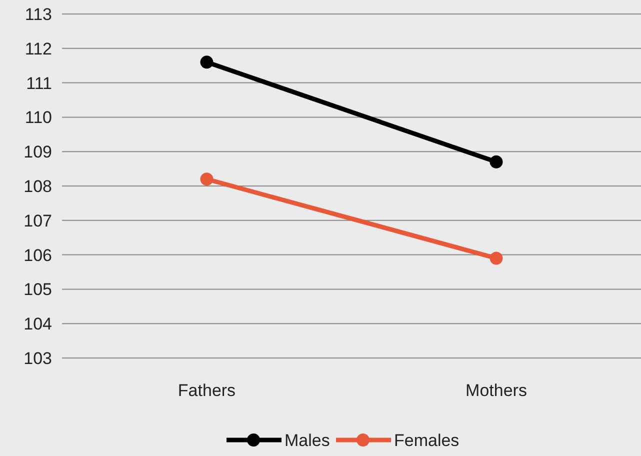  Describe the element at coordinates (307, 440) in the screenshot. I see `legend-label: Males` at that location.